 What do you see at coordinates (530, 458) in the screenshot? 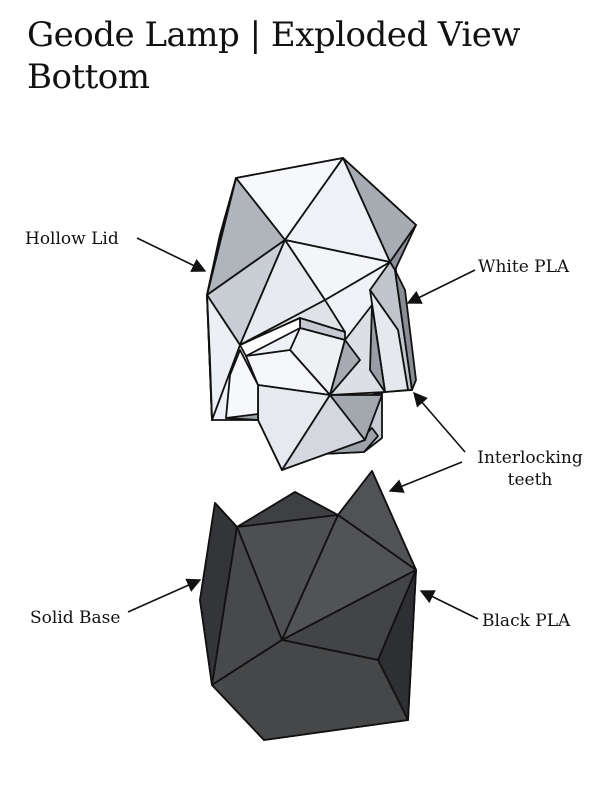
I see `interlocking-teeth-line-1: Interlocking` at bounding box center [530, 458].